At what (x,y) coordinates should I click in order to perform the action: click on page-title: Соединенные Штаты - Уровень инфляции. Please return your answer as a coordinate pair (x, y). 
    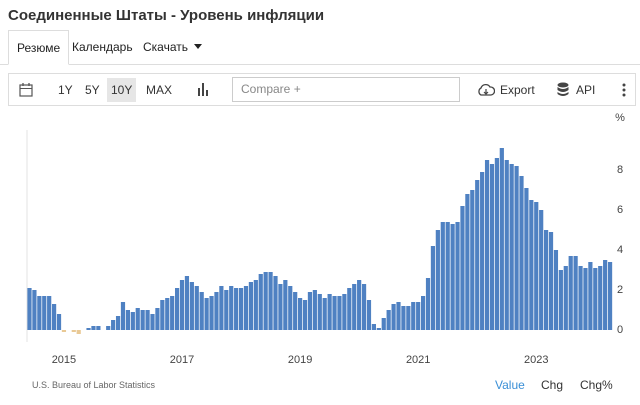
    Looking at the image, I should click on (166, 15).